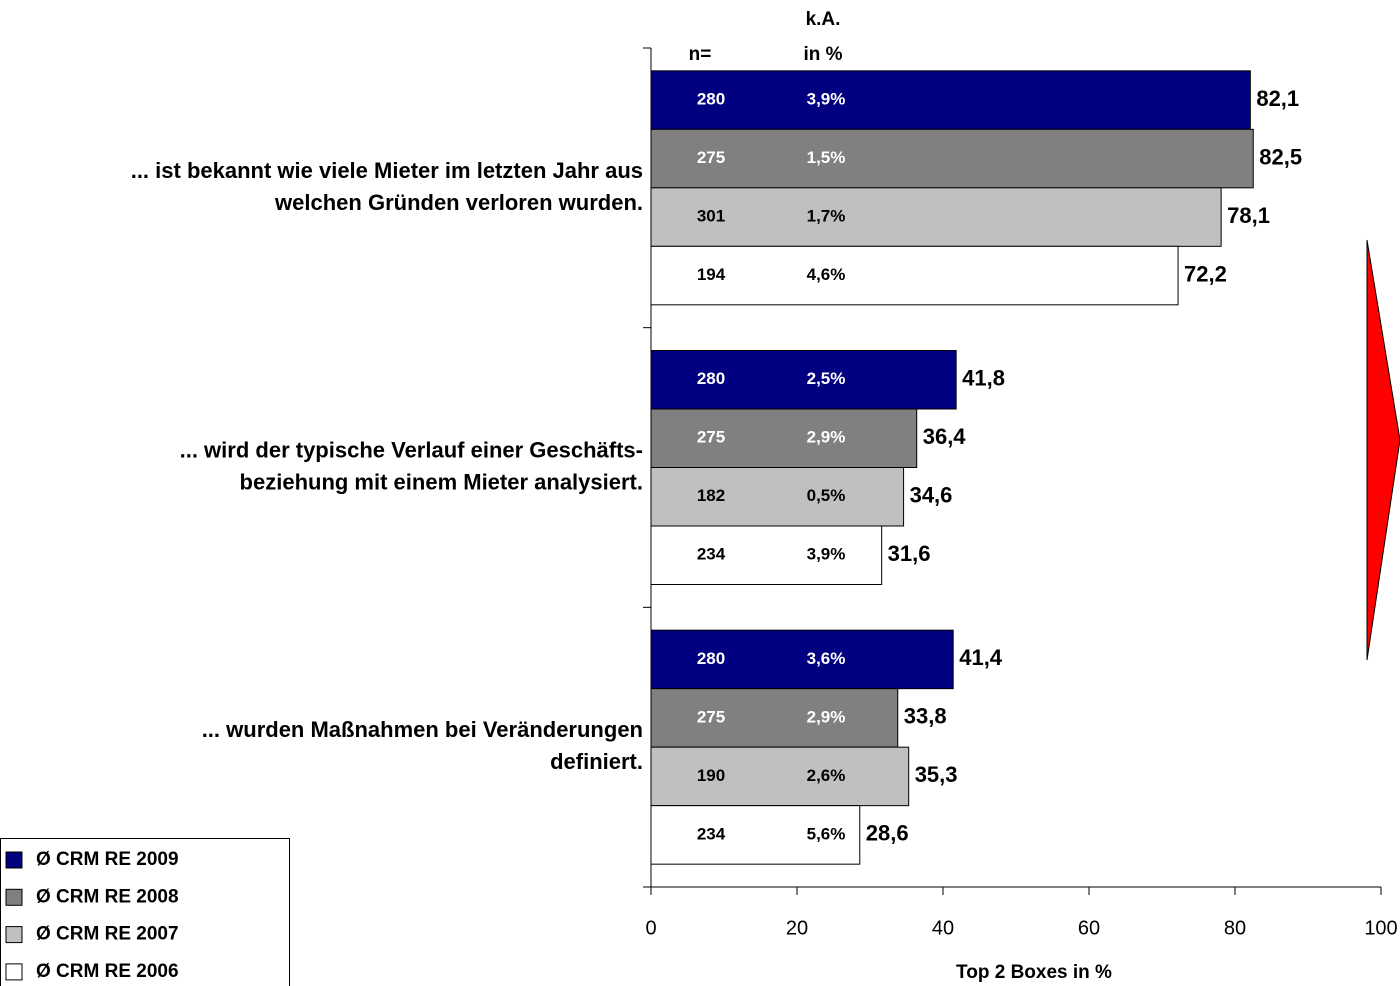 The image size is (1400, 986). What do you see at coordinates (107, 896) in the screenshot?
I see `legend-label: Ø CRM RE 2008` at bounding box center [107, 896].